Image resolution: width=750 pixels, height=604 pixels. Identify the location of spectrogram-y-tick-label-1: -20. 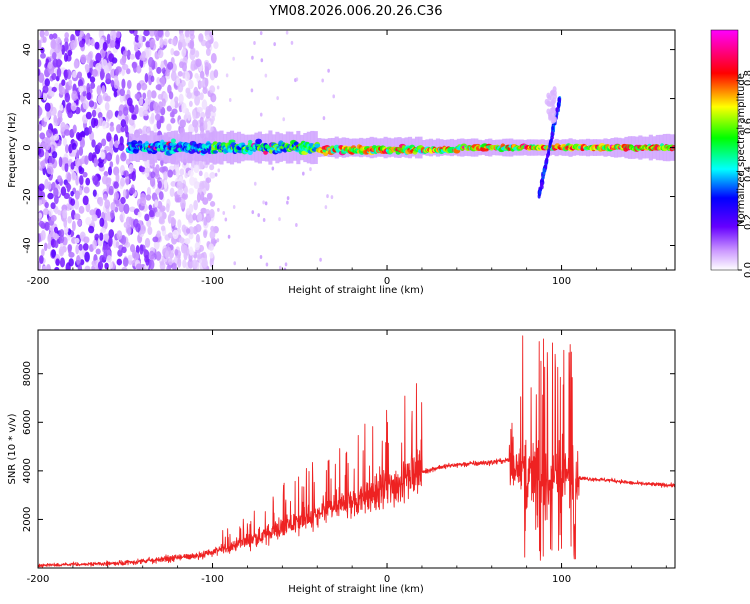
(27, 196).